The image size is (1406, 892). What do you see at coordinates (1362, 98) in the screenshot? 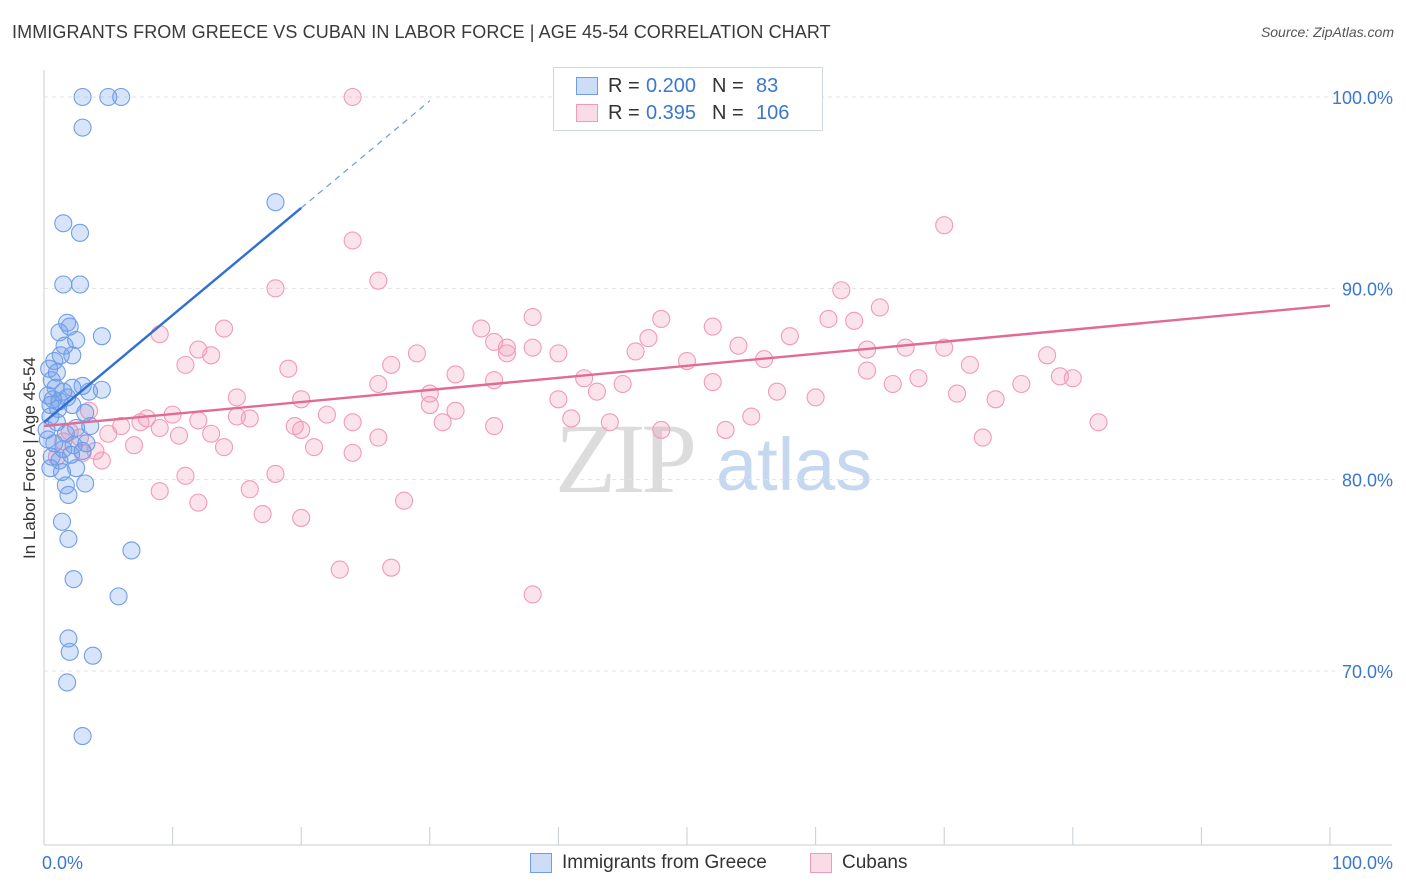
I see `y-tick-label: 100.0%` at bounding box center [1362, 98].